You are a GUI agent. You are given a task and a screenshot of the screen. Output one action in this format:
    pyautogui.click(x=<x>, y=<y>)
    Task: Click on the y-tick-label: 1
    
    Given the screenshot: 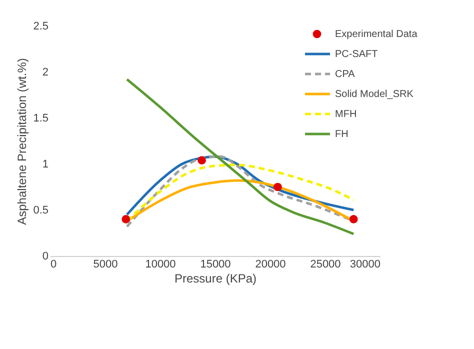 What is the action you would take?
    pyautogui.click(x=45, y=164)
    